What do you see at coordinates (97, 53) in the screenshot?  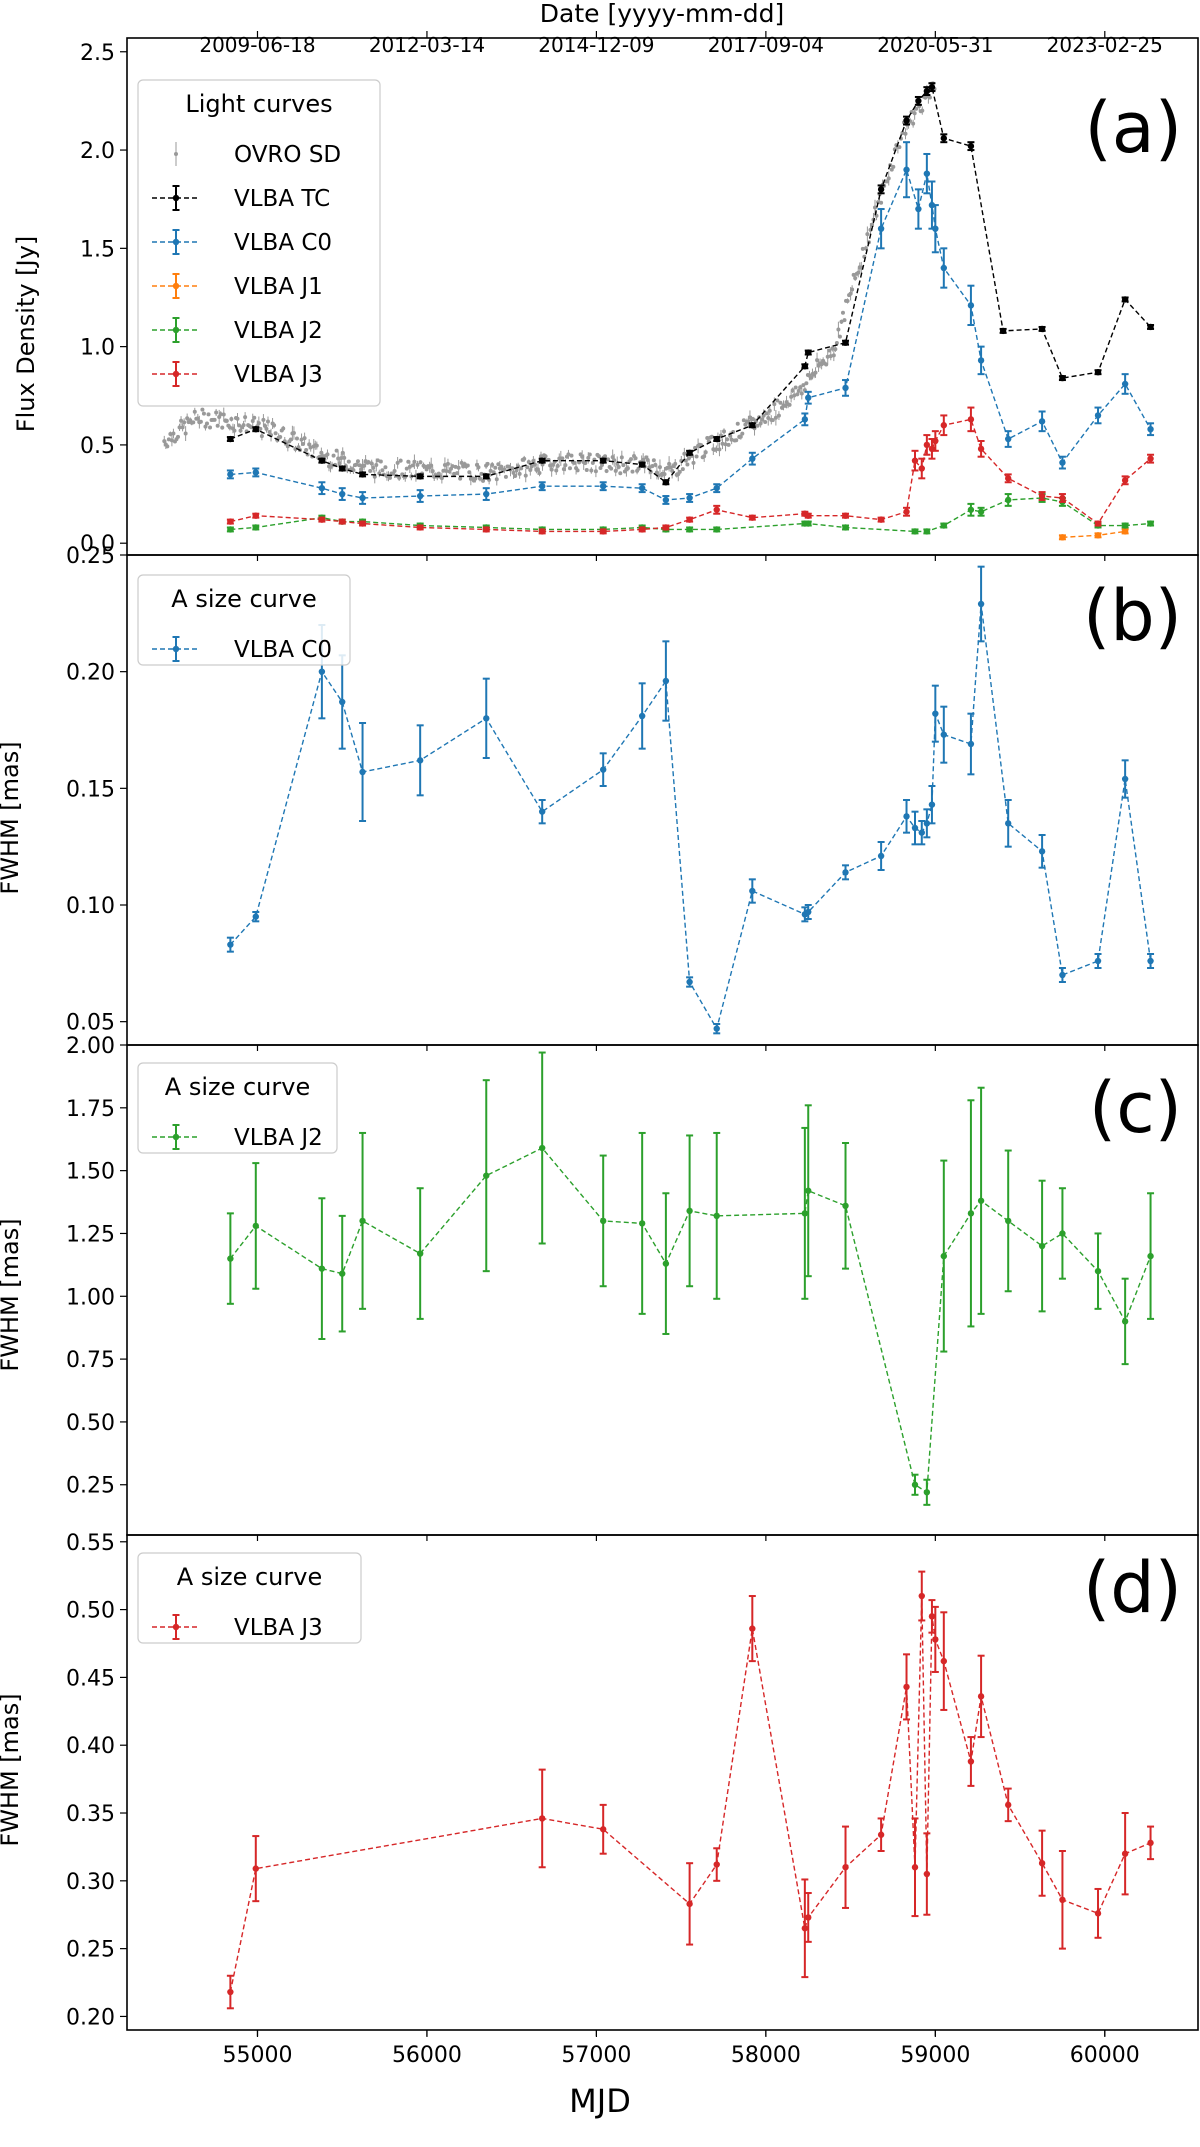 I see `y-tick-label: 2.5` at bounding box center [97, 53].